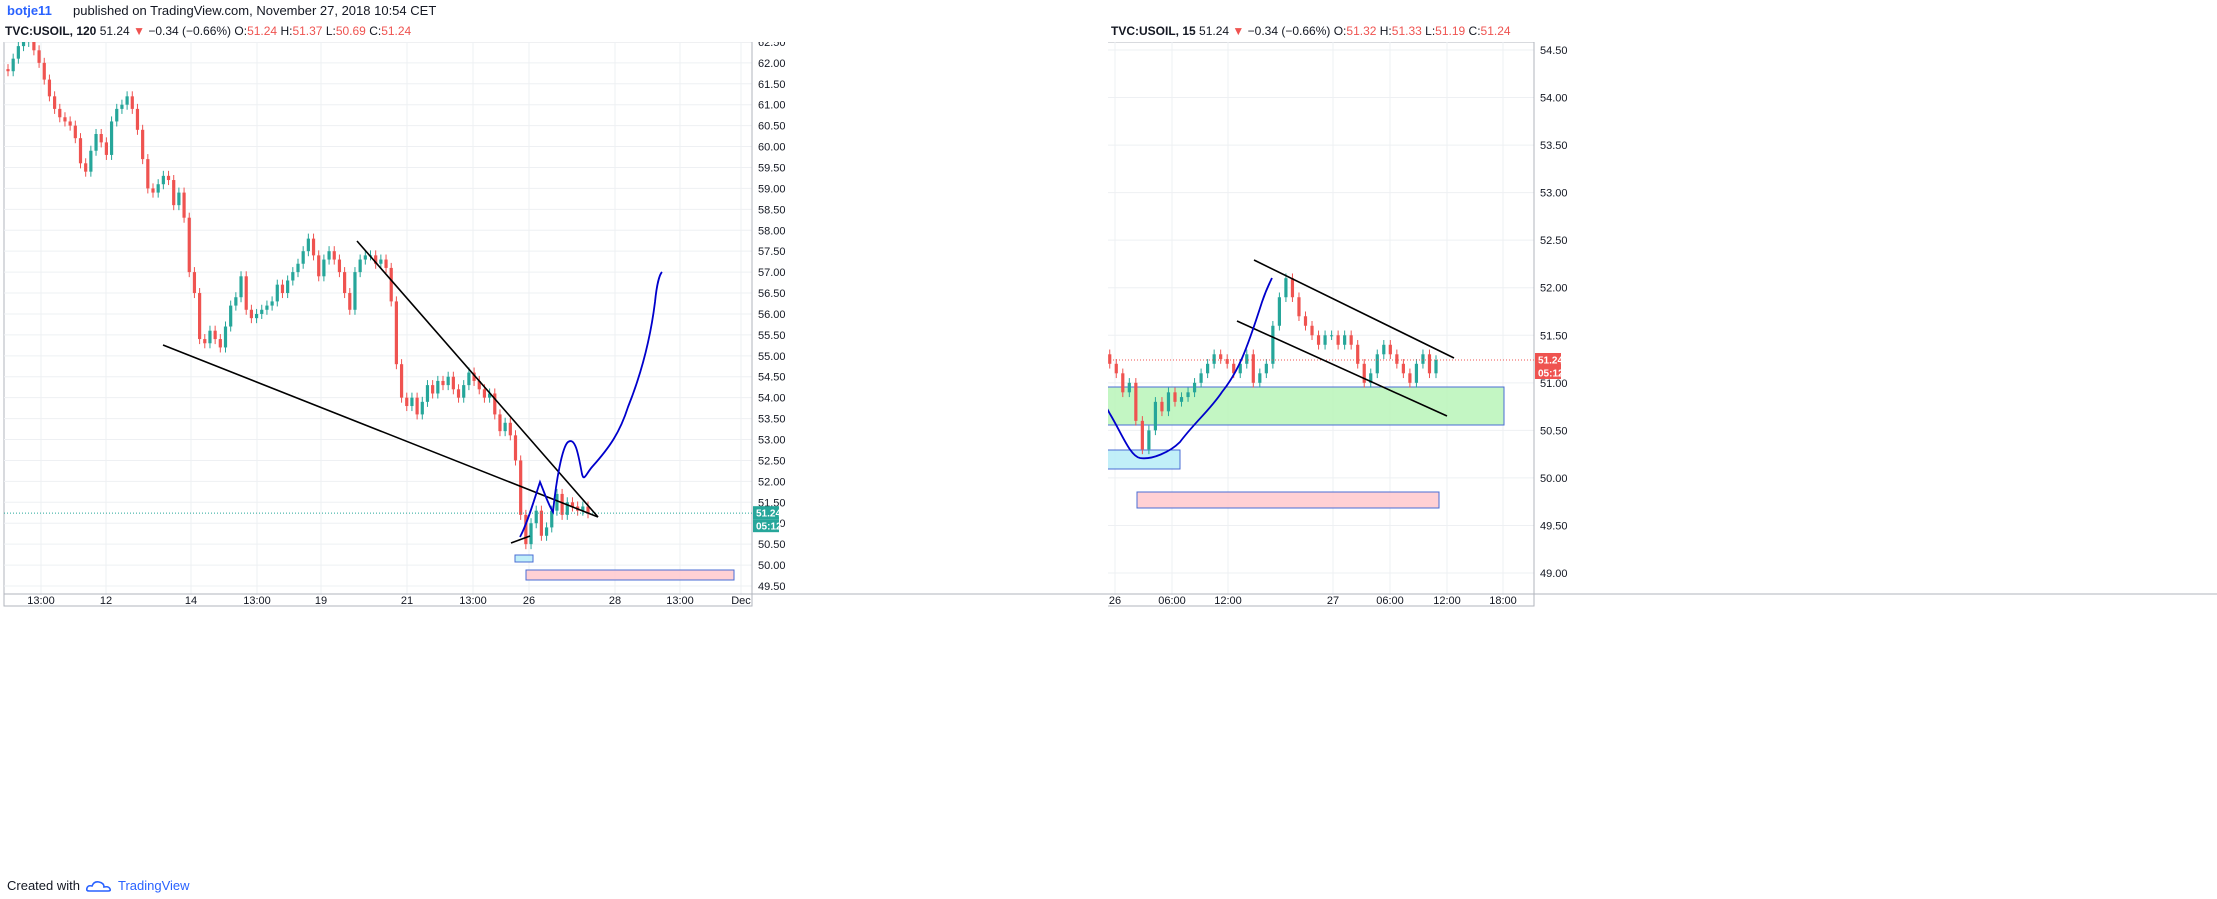 The width and height of the screenshot is (2217, 899). What do you see at coordinates (1554, 146) in the screenshot?
I see `y-tick-label: 53.50` at bounding box center [1554, 146].